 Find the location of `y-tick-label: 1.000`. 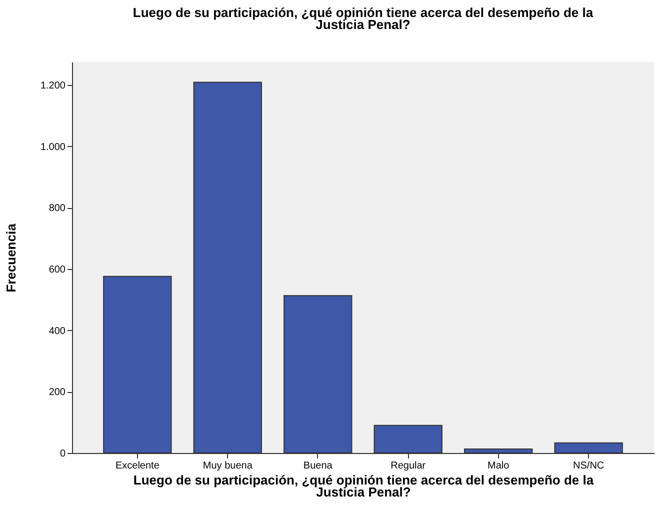

y-tick-label: 1.000 is located at coordinates (53, 147).